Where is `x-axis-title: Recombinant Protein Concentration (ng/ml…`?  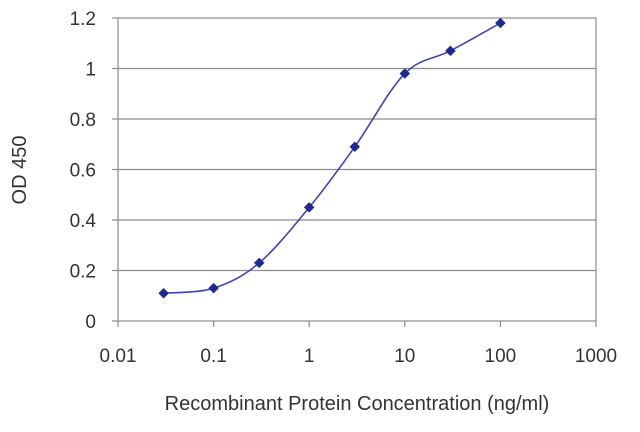
x-axis-title: Recombinant Protein Concentration (ng/ml… is located at coordinates (357, 404).